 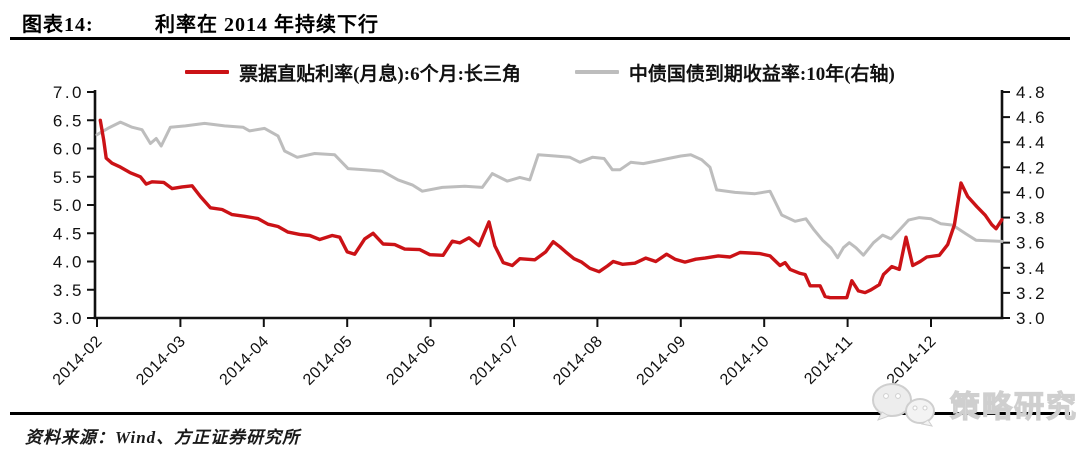 What do you see at coordinates (662, 361) in the screenshot?
I see `x-axis-tick-label: 2014-09` at bounding box center [662, 361].